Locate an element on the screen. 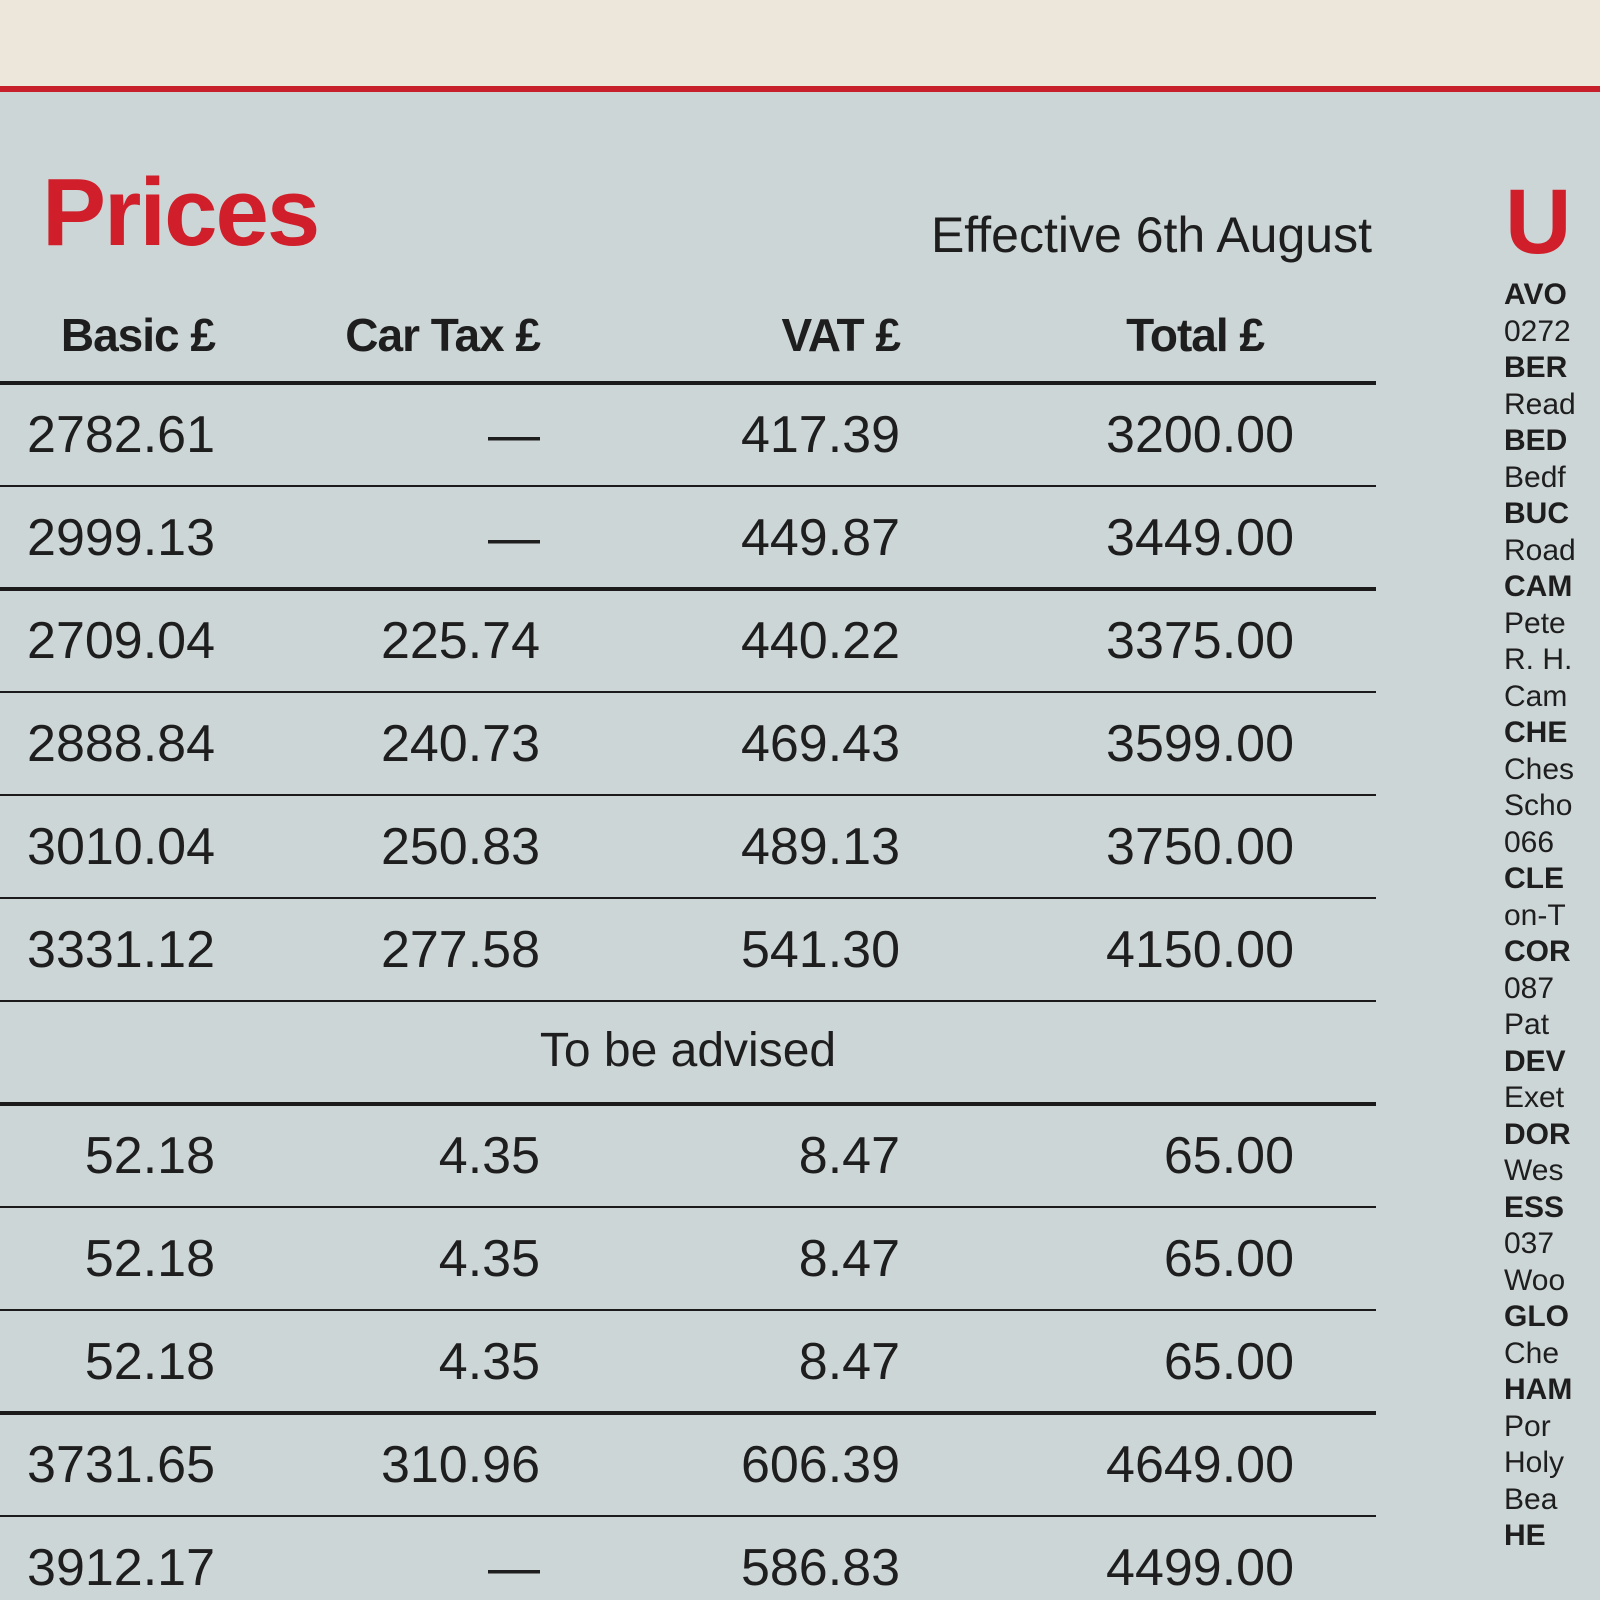 This screenshot has width=1600, height=1600. sidebar-entry: Pete is located at coordinates (1535, 623).